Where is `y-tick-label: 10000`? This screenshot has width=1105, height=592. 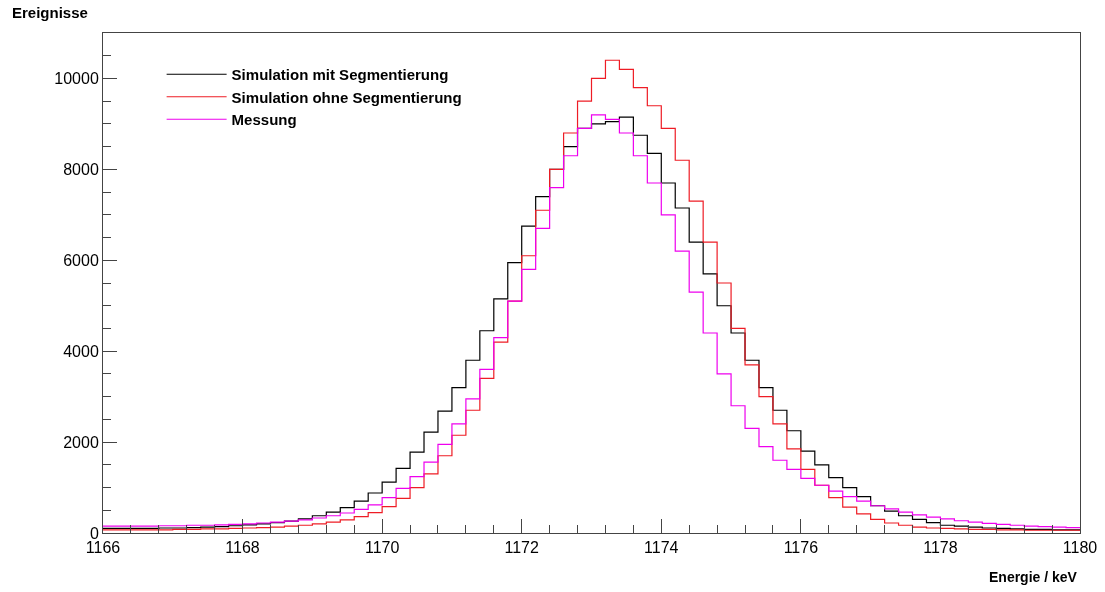 y-tick-label: 10000 is located at coordinates (76, 79).